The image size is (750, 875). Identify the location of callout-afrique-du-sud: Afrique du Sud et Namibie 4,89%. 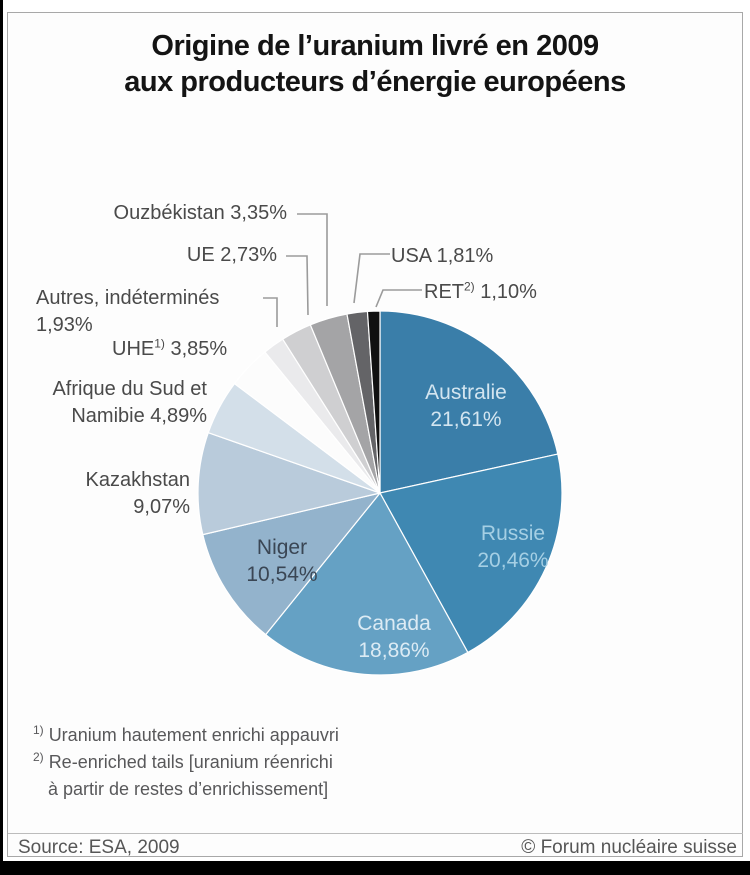
(129, 402).